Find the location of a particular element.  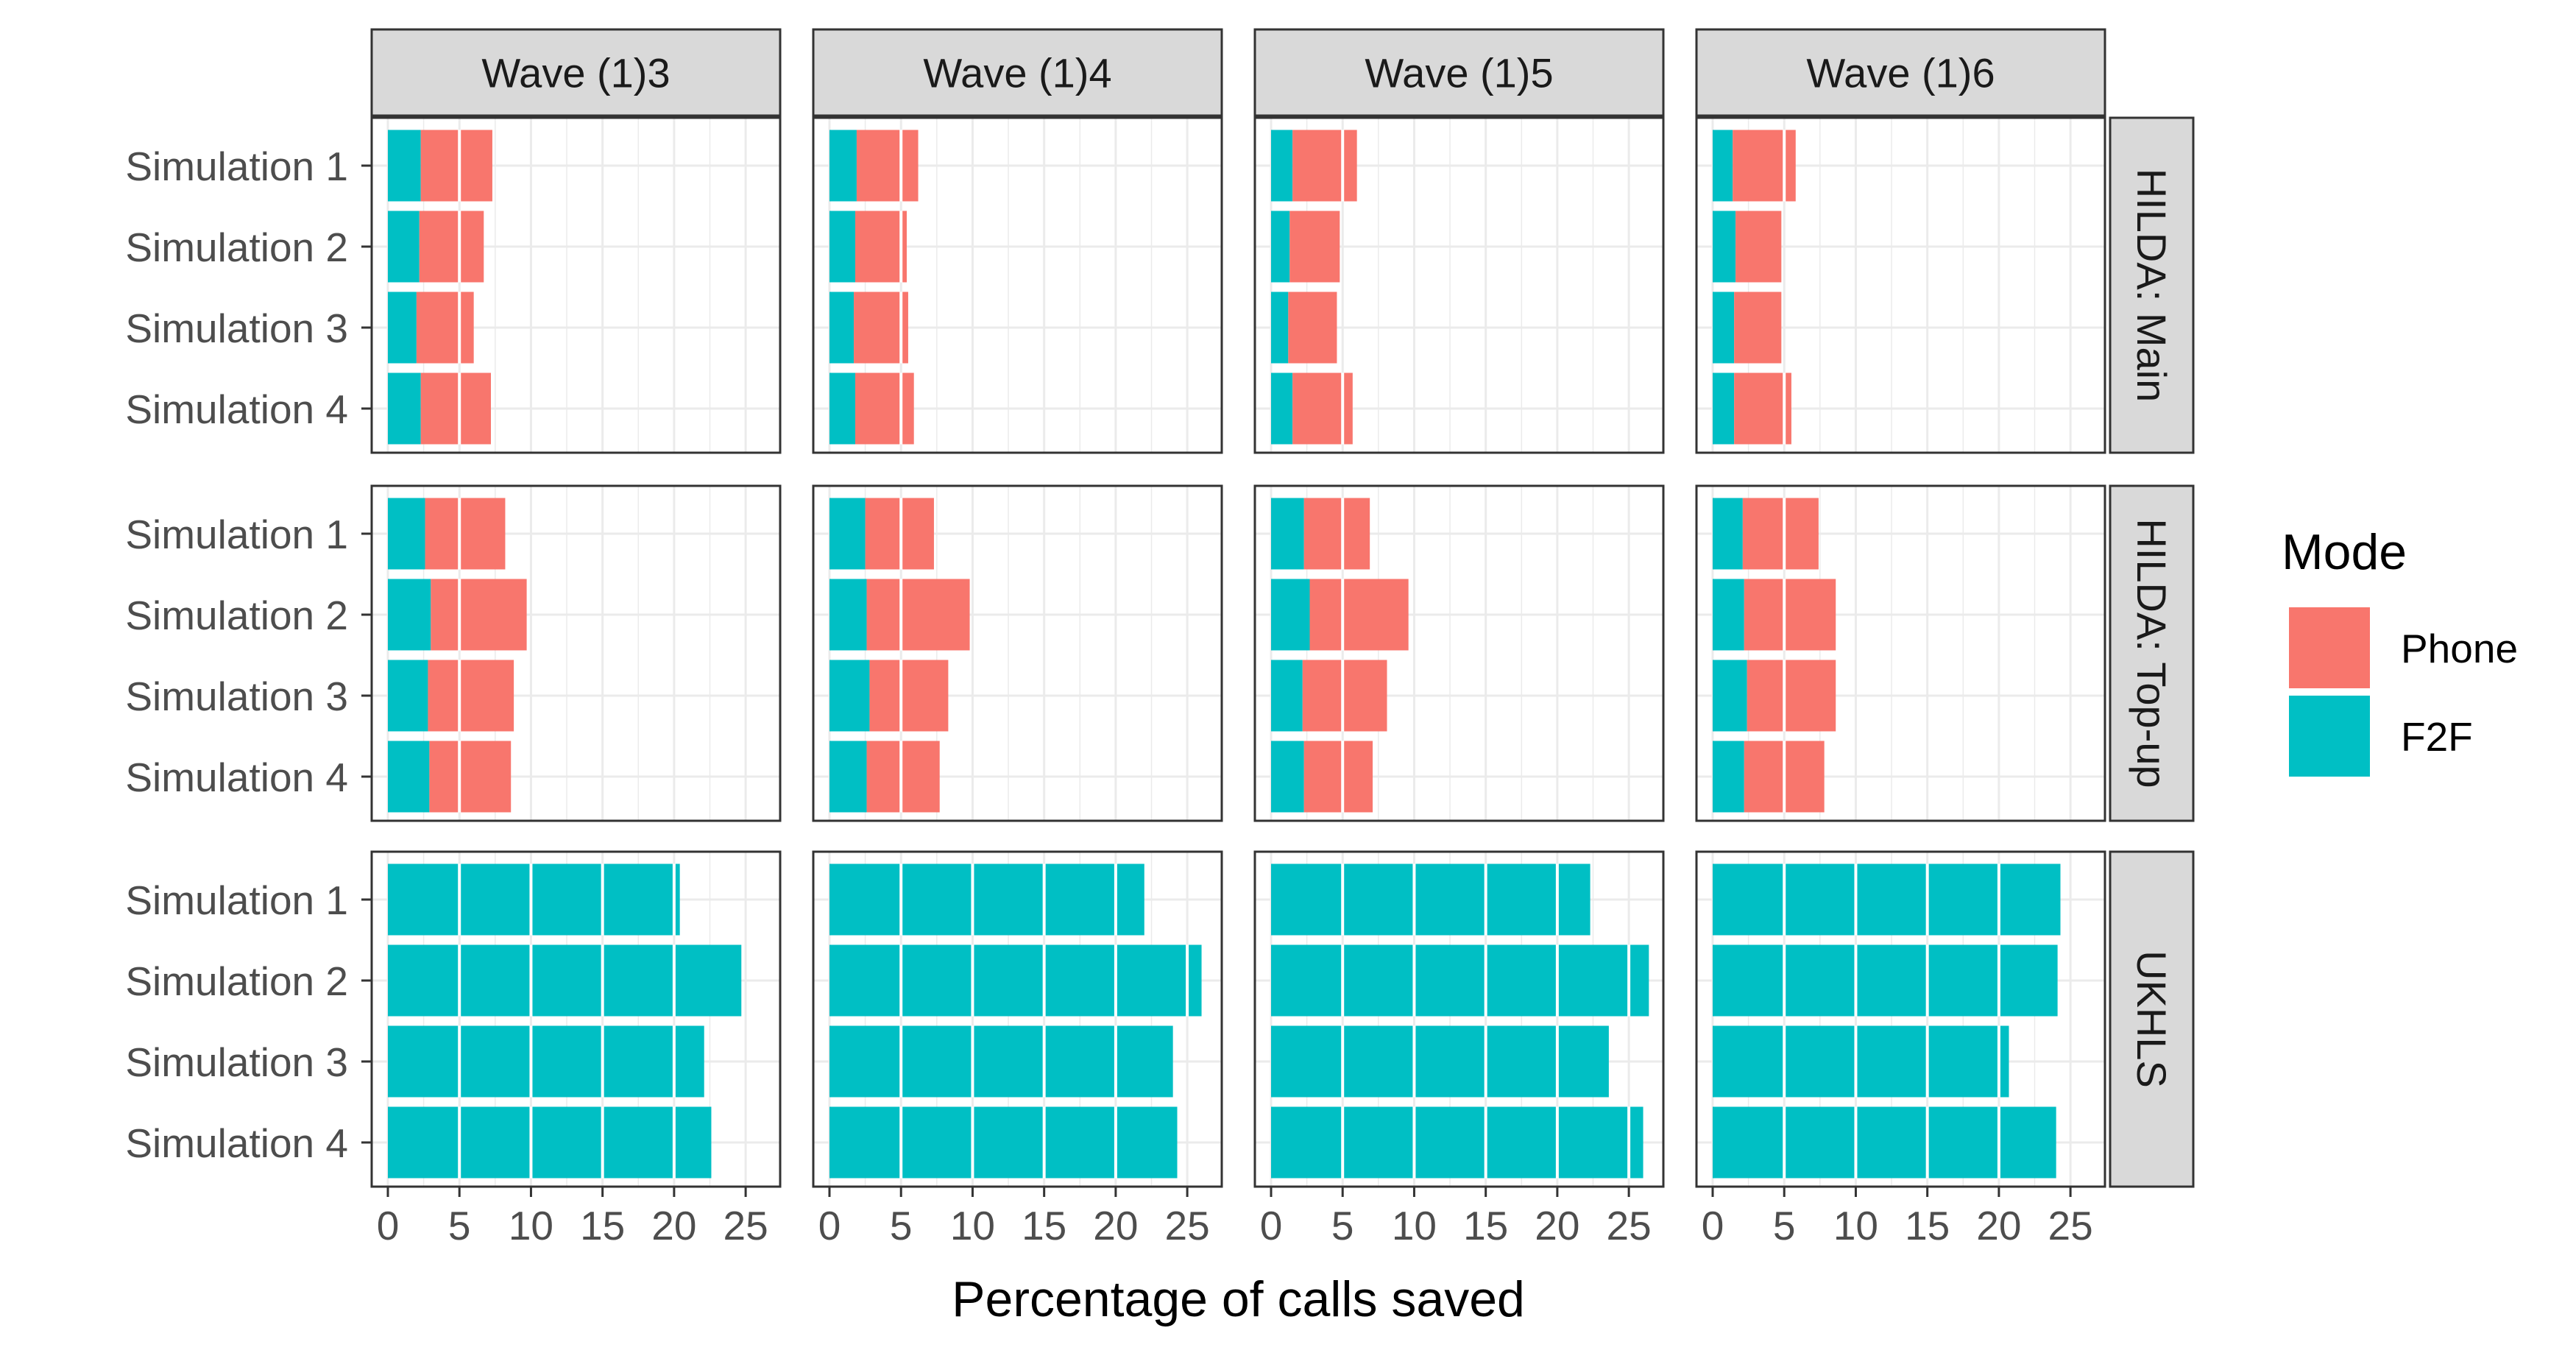

x-tick-label: 15 is located at coordinates (1485, 1225).